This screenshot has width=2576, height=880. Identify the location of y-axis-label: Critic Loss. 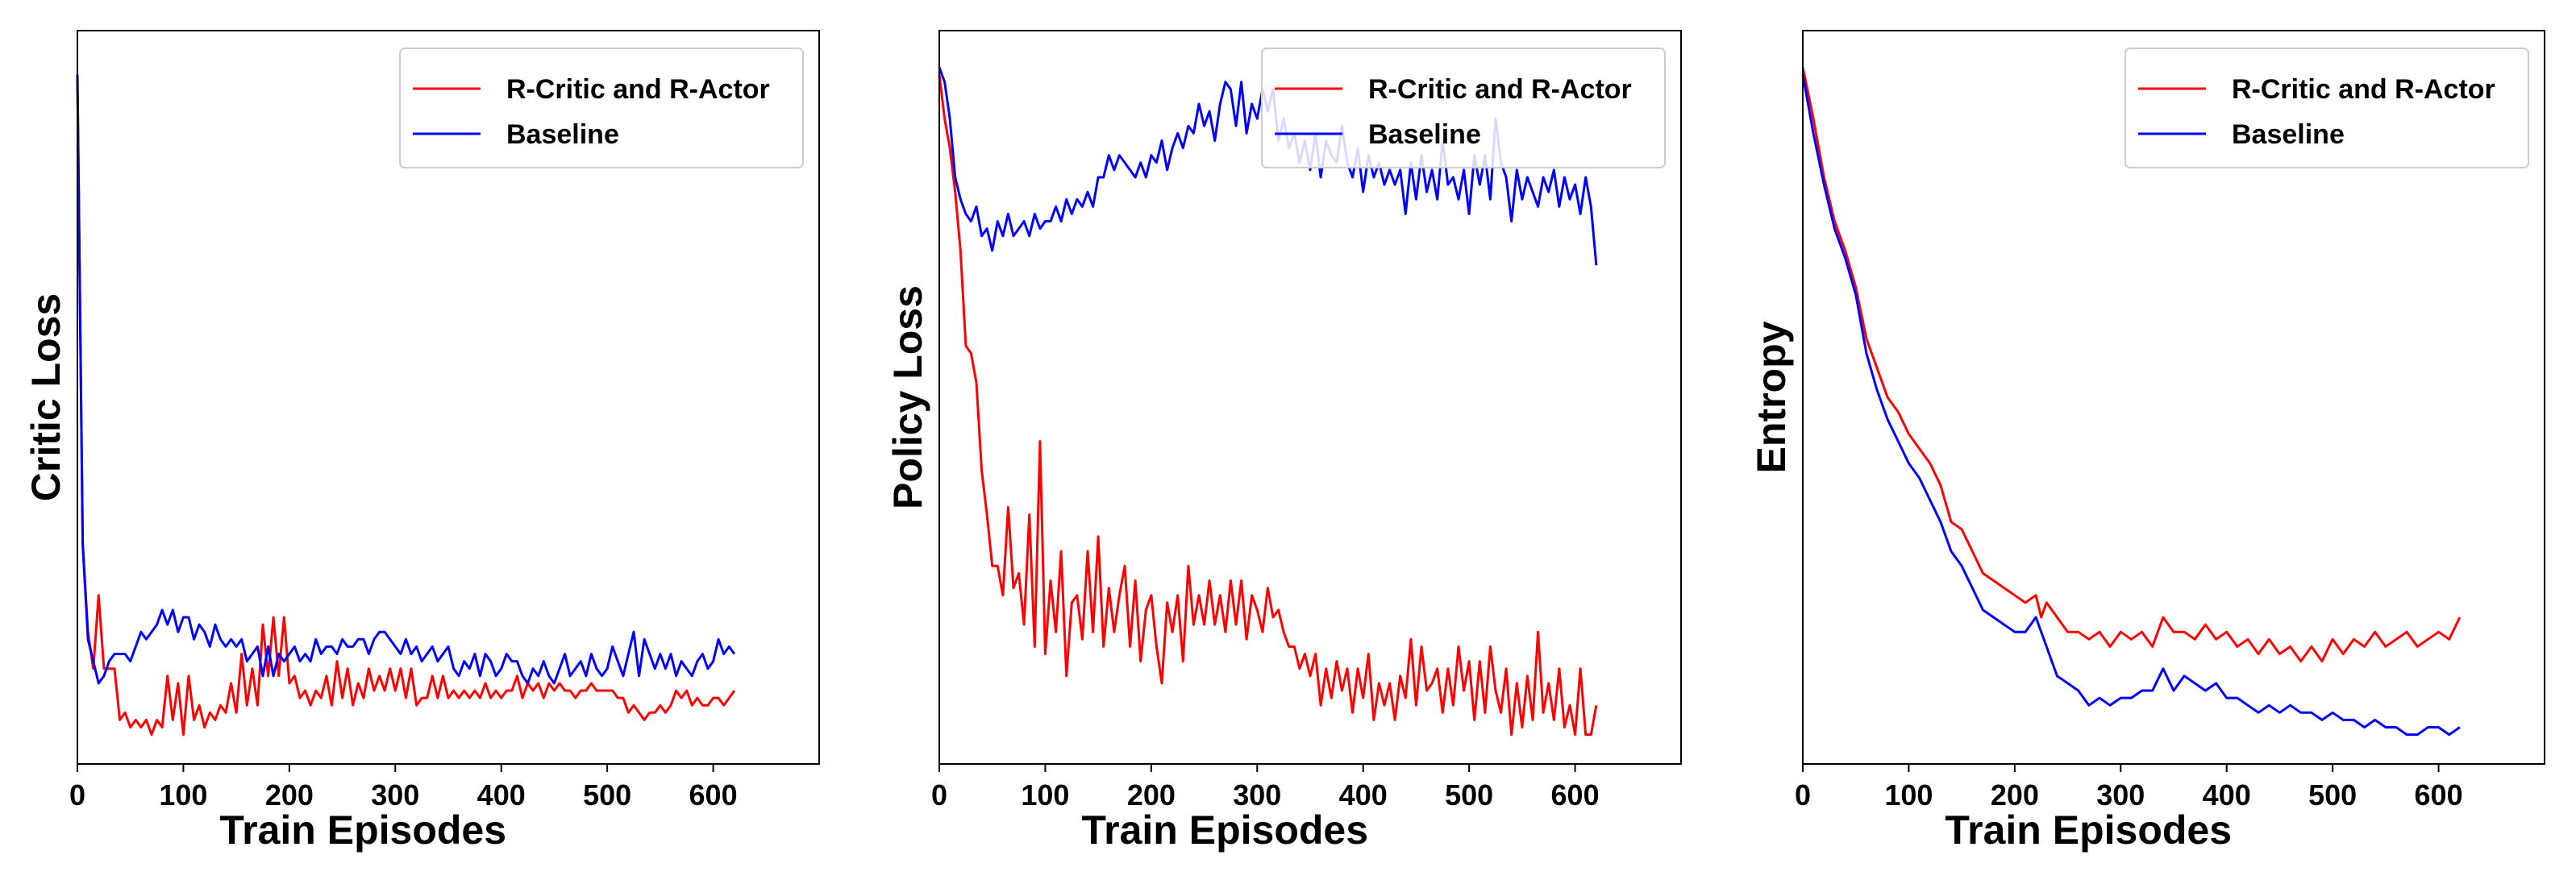
(46, 397).